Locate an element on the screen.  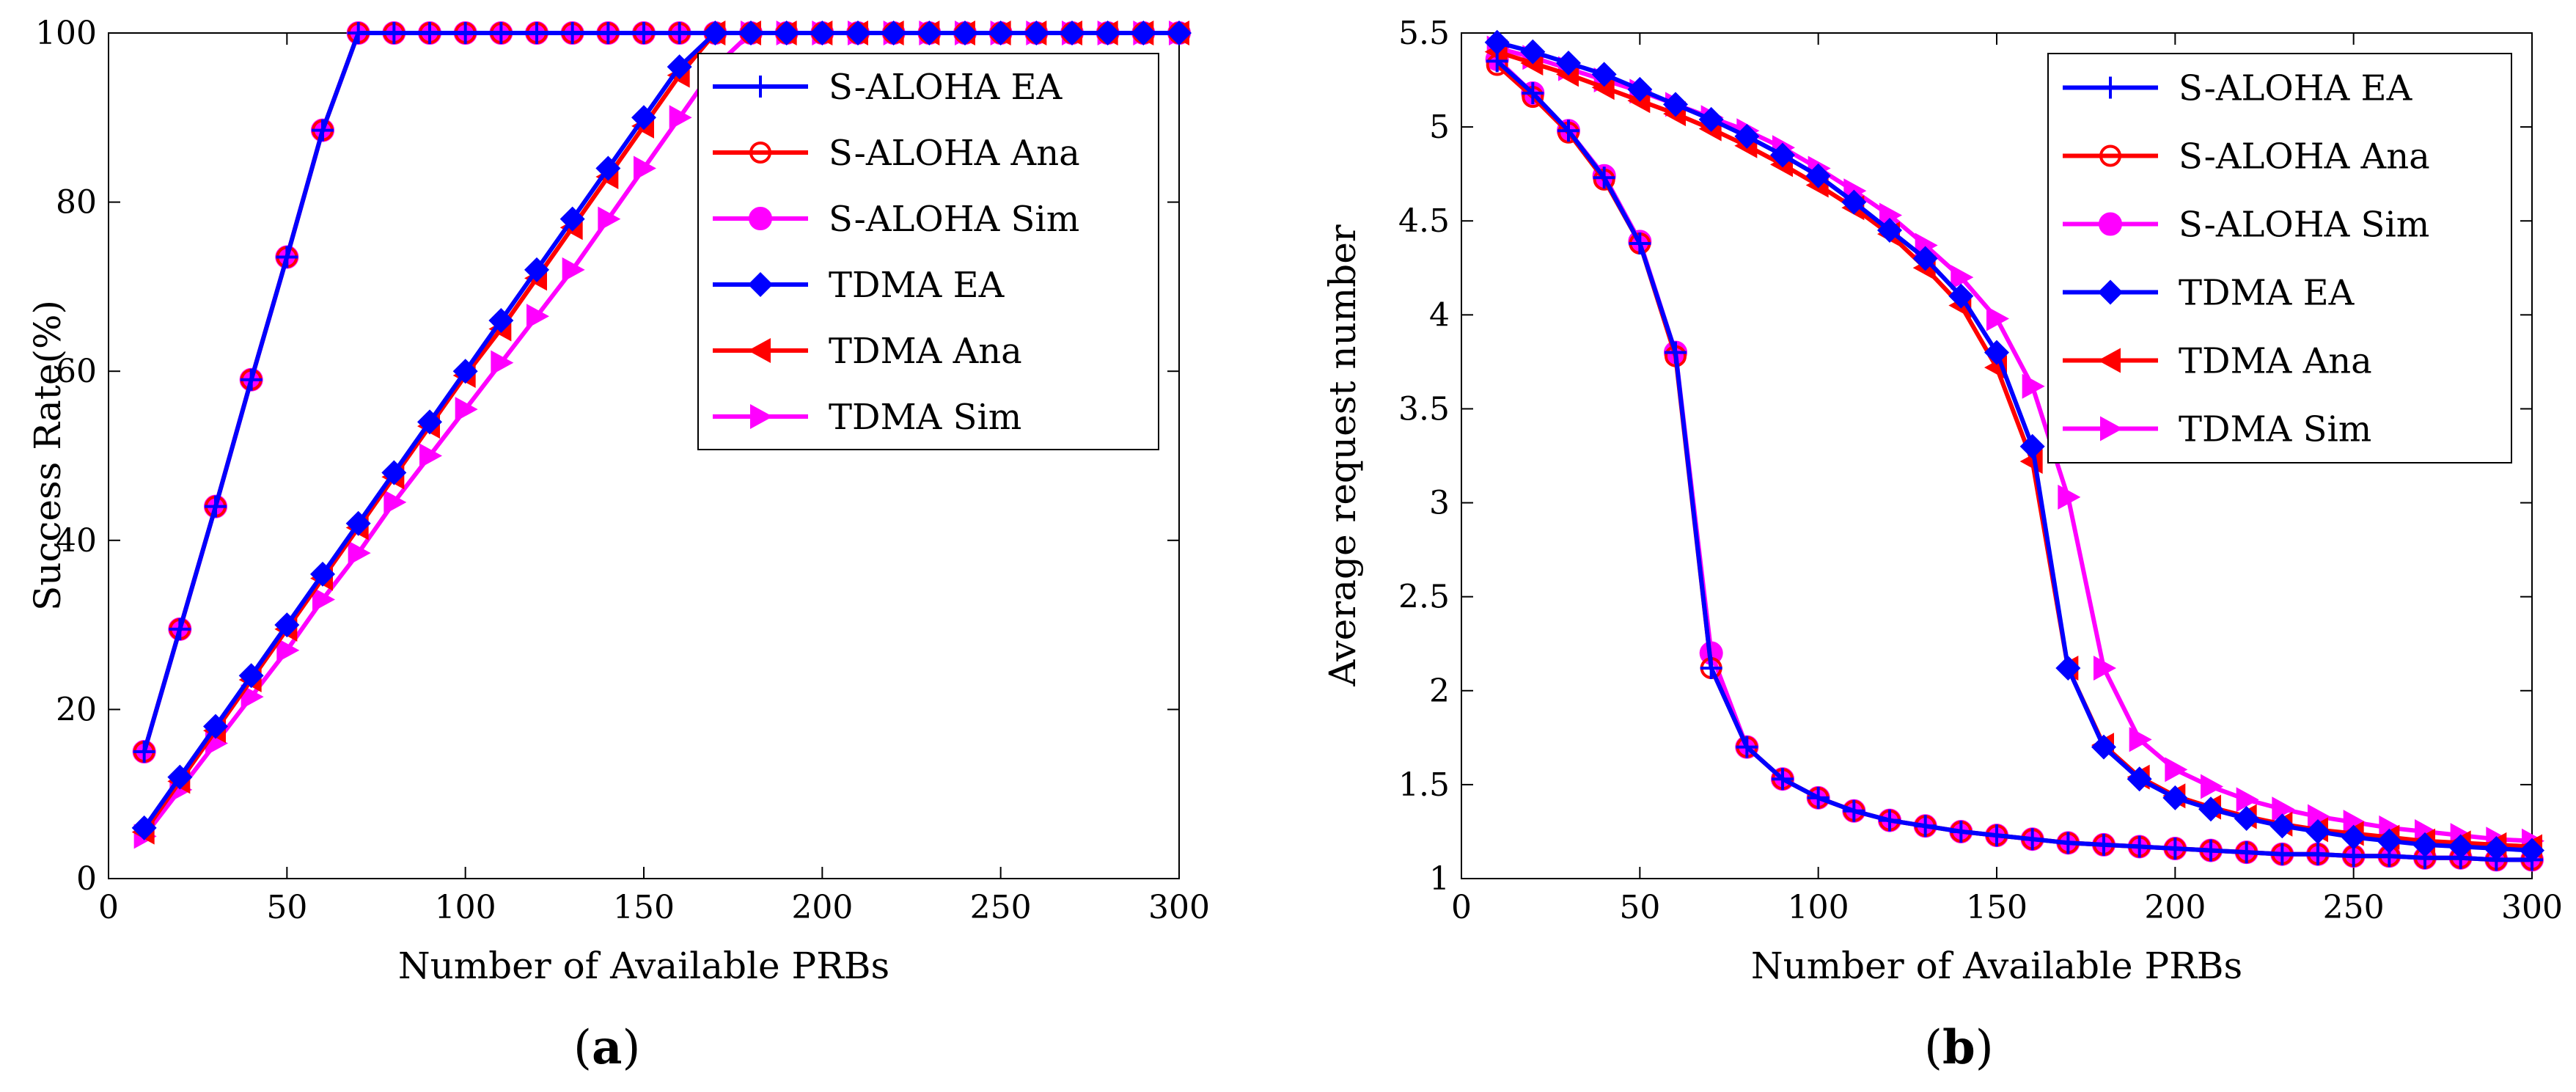
legend-box is located at coordinates (2280, 258).